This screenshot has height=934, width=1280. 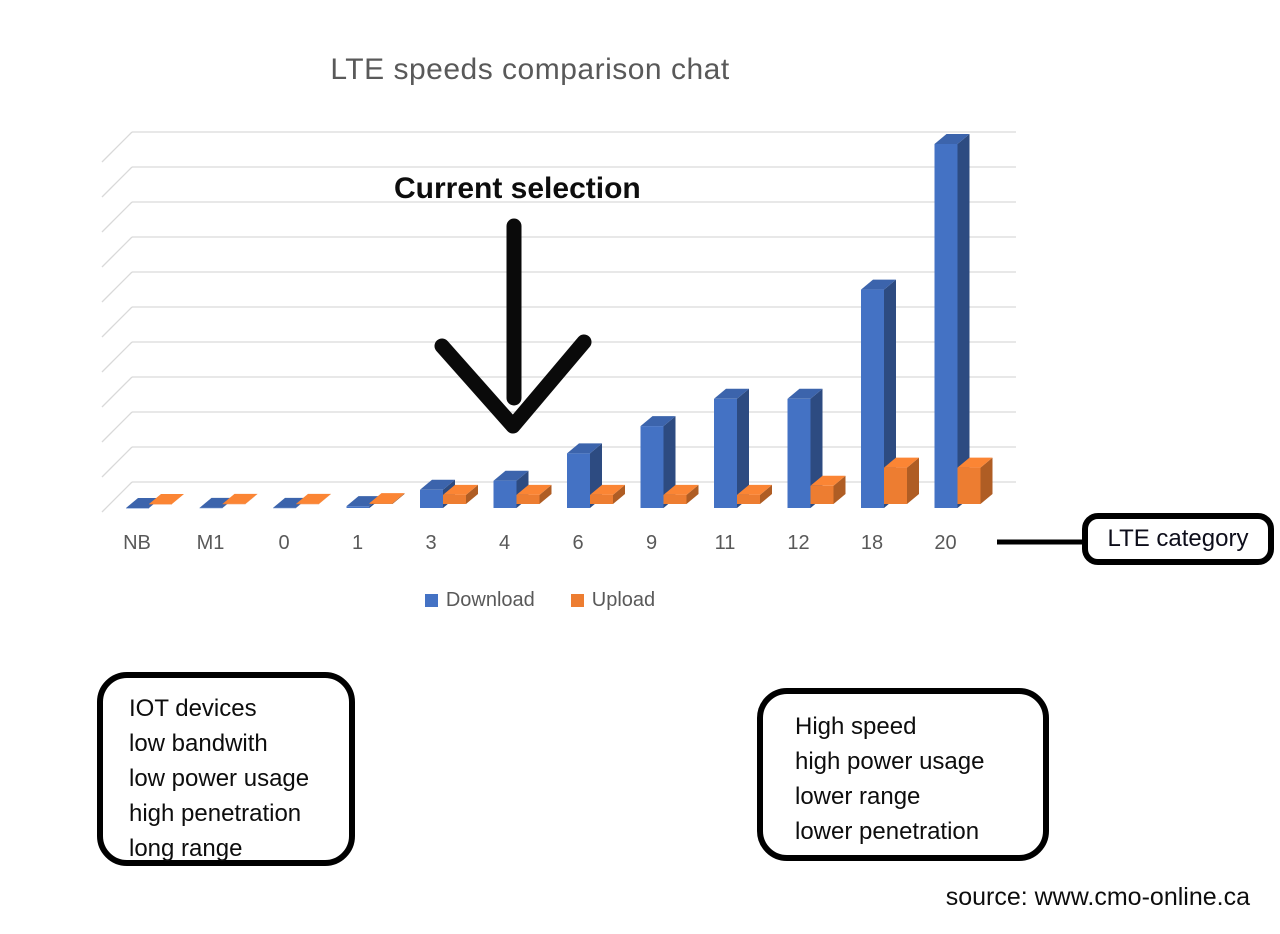 What do you see at coordinates (1097, 897) in the screenshot?
I see `source-credit: source: www.cmo-online.ca` at bounding box center [1097, 897].